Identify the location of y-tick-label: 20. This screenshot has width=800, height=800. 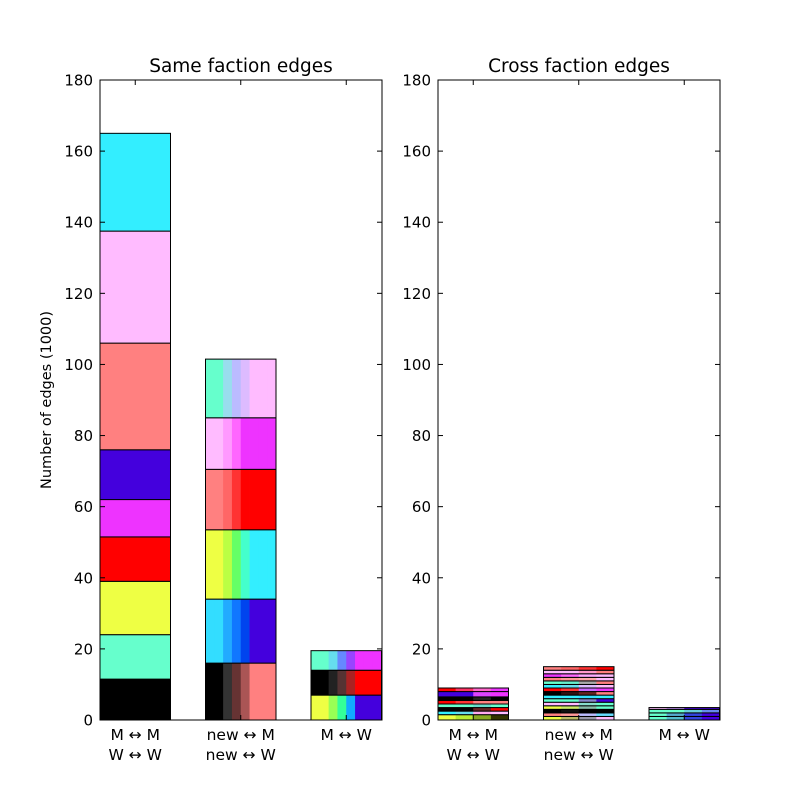
(83, 649).